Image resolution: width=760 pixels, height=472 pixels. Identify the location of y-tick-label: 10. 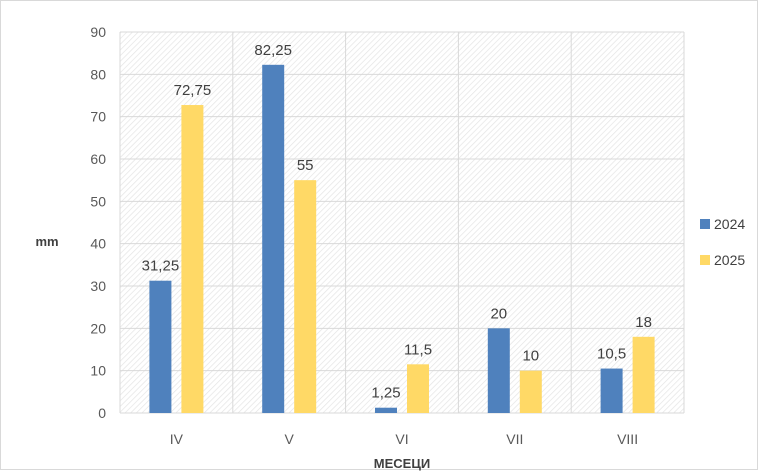
(98, 371).